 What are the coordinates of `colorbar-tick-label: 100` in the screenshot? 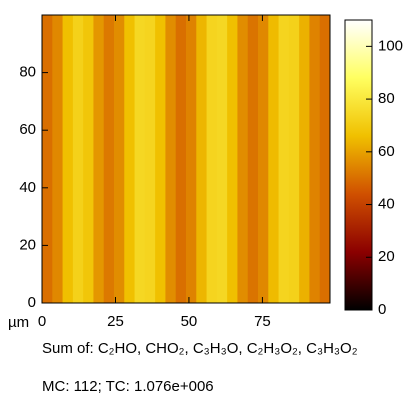 It's located at (390, 45).